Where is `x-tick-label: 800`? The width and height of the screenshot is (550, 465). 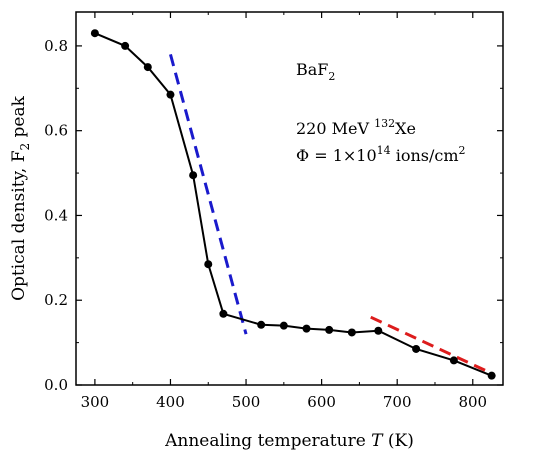
x-tick-label: 800 is located at coordinates (472, 402).